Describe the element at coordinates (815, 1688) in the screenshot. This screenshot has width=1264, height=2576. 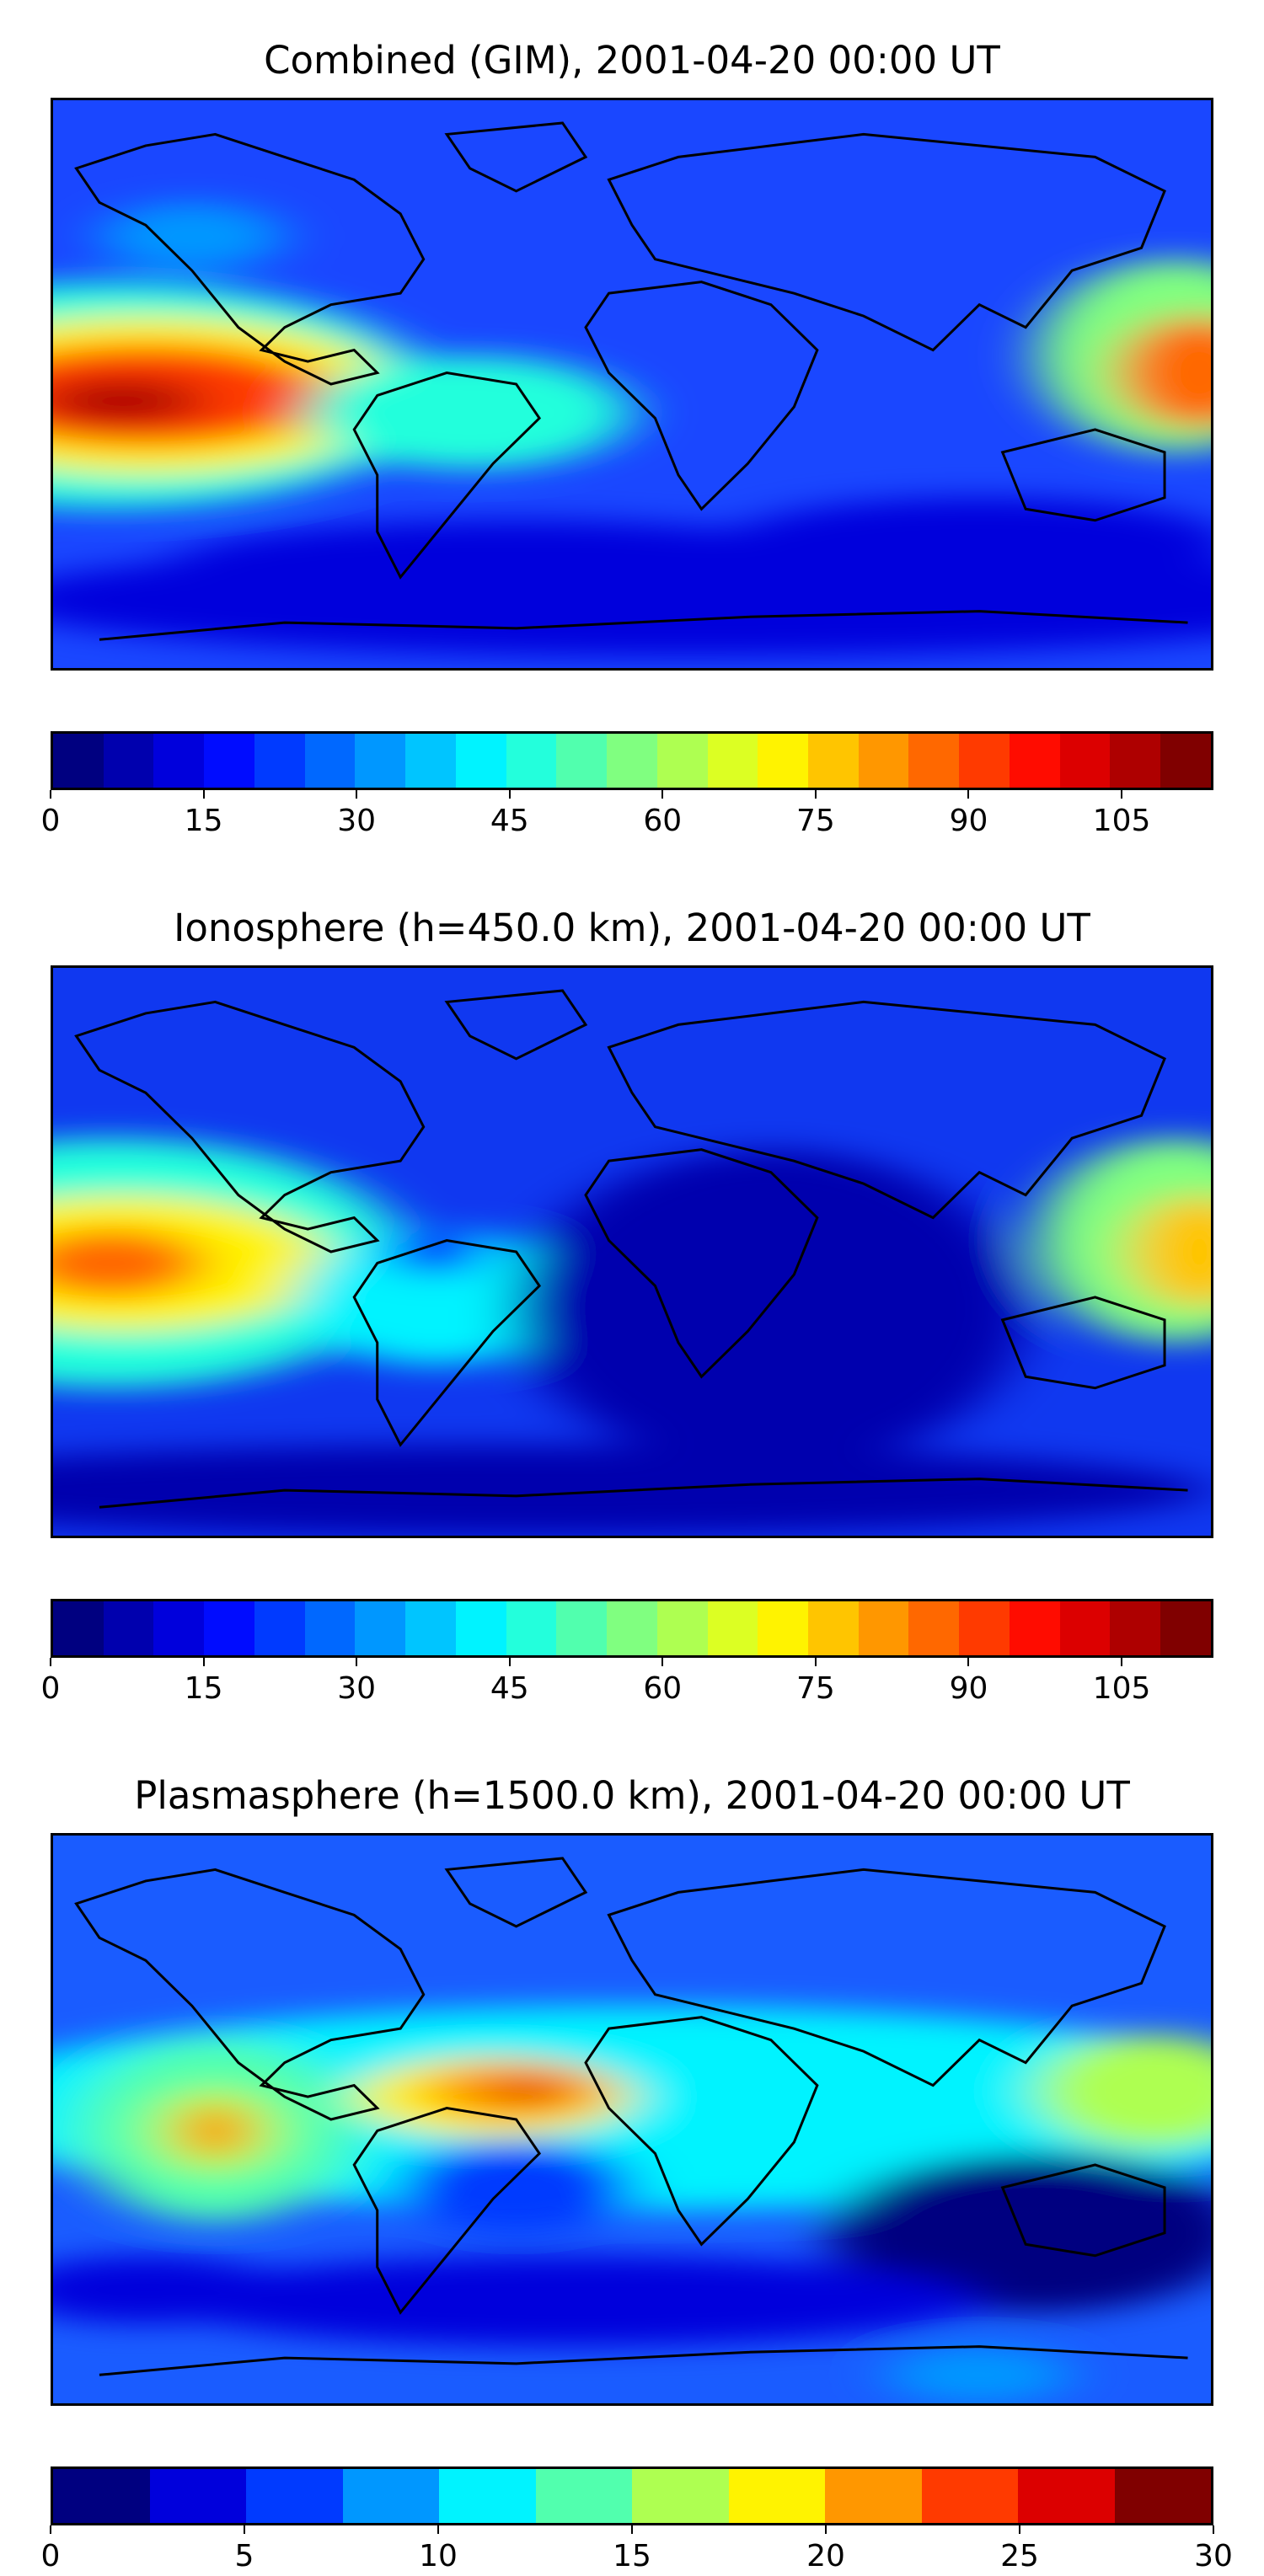
I see `colorbar-tick-label: 75` at that location.